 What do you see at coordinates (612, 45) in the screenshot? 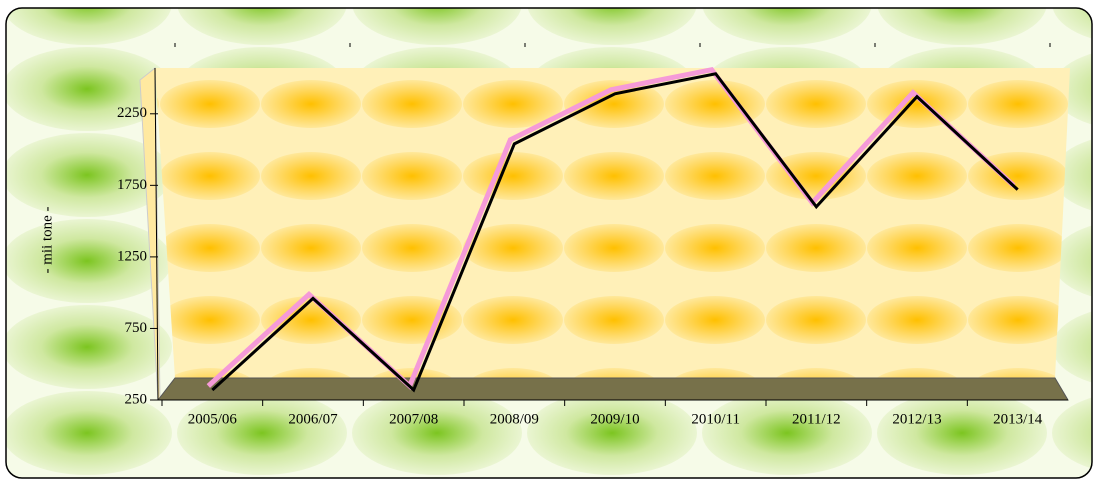
I see `top-ticks` at bounding box center [612, 45].